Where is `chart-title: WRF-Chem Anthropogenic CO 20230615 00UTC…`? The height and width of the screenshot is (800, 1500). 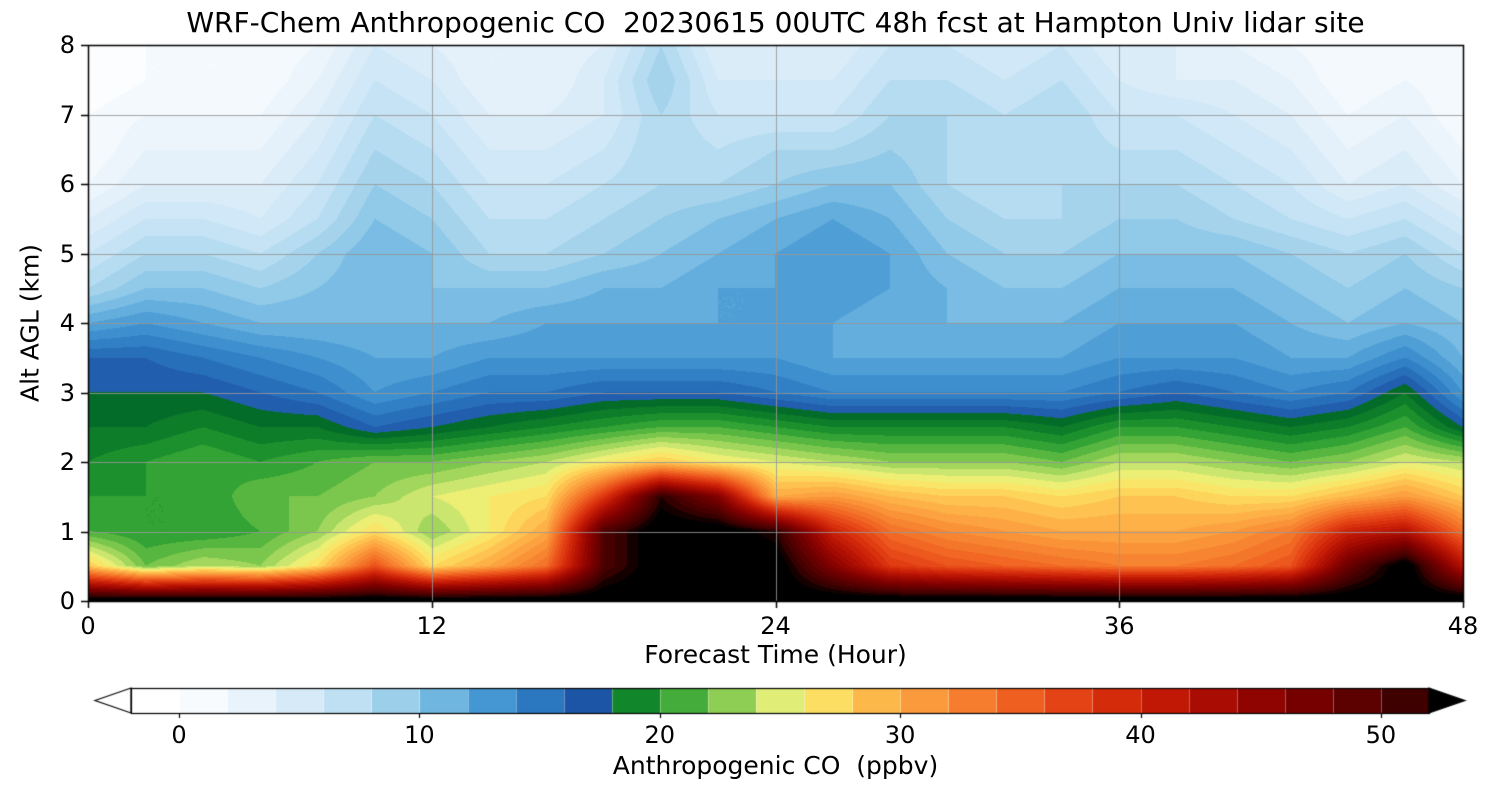 chart-title: WRF-Chem Anthropogenic CO 20230615 00UTC… is located at coordinates (775, 22).